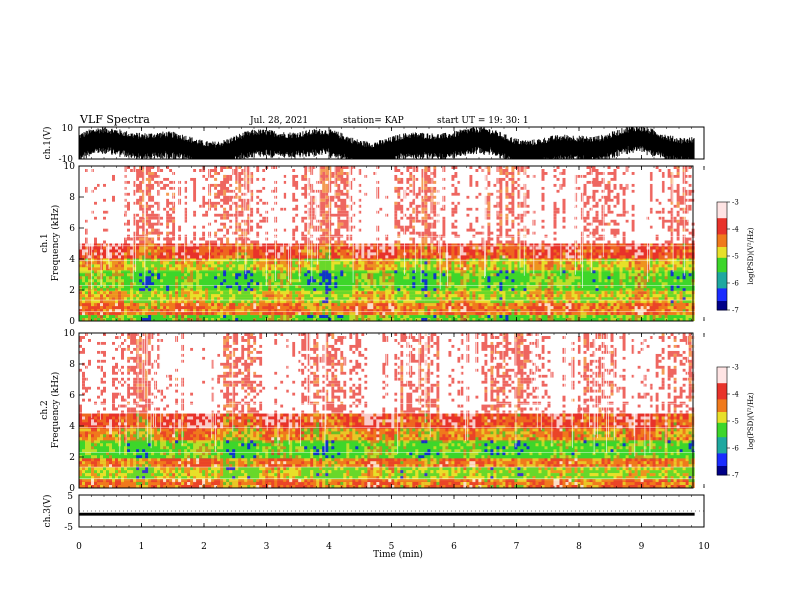 Image resolution: width=792 pixels, height=612 pixels. Describe the element at coordinates (398, 554) in the screenshot. I see `time-axis-label: Time (min)` at that location.